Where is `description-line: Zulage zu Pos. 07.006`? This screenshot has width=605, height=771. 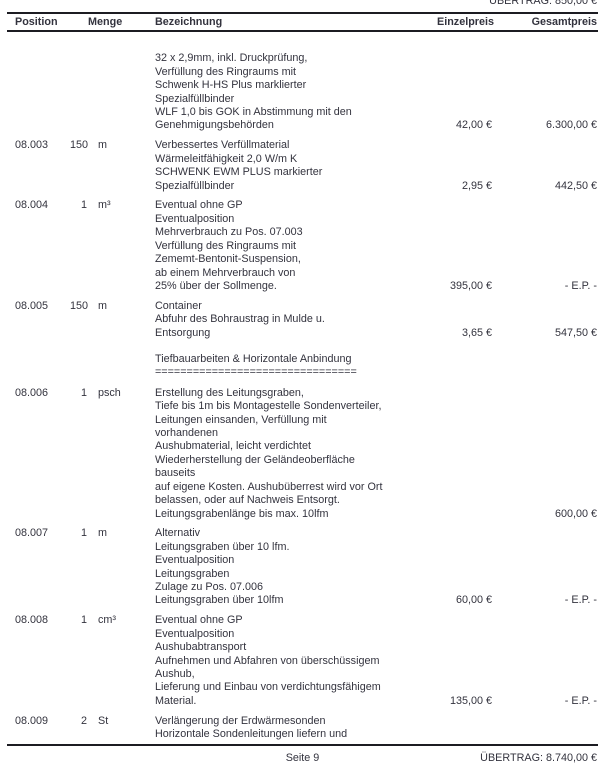 description-line: Zulage zu Pos. 07.006 is located at coordinates (209, 587).